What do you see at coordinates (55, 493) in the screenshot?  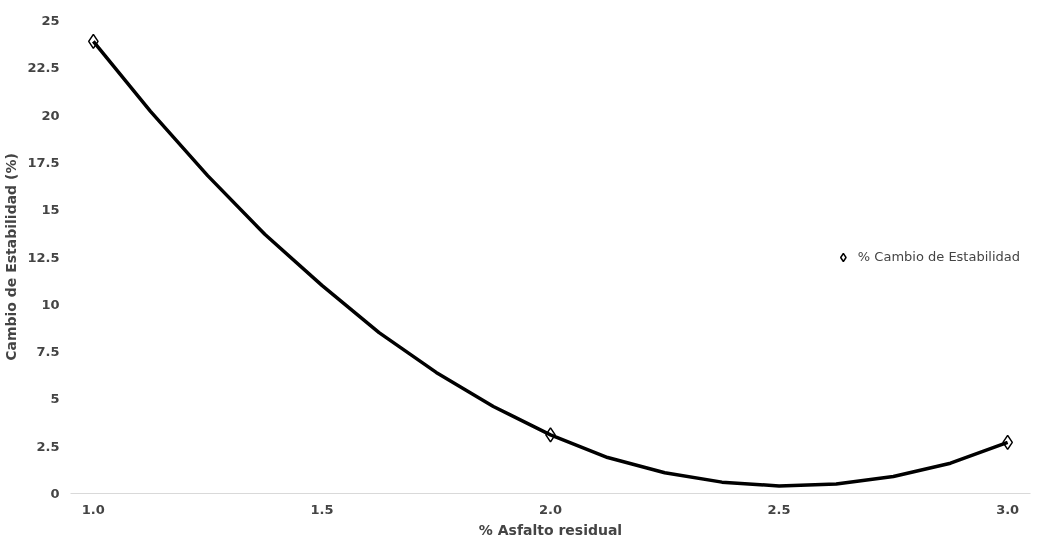 I see `y-tick-label: 0` at bounding box center [55, 493].